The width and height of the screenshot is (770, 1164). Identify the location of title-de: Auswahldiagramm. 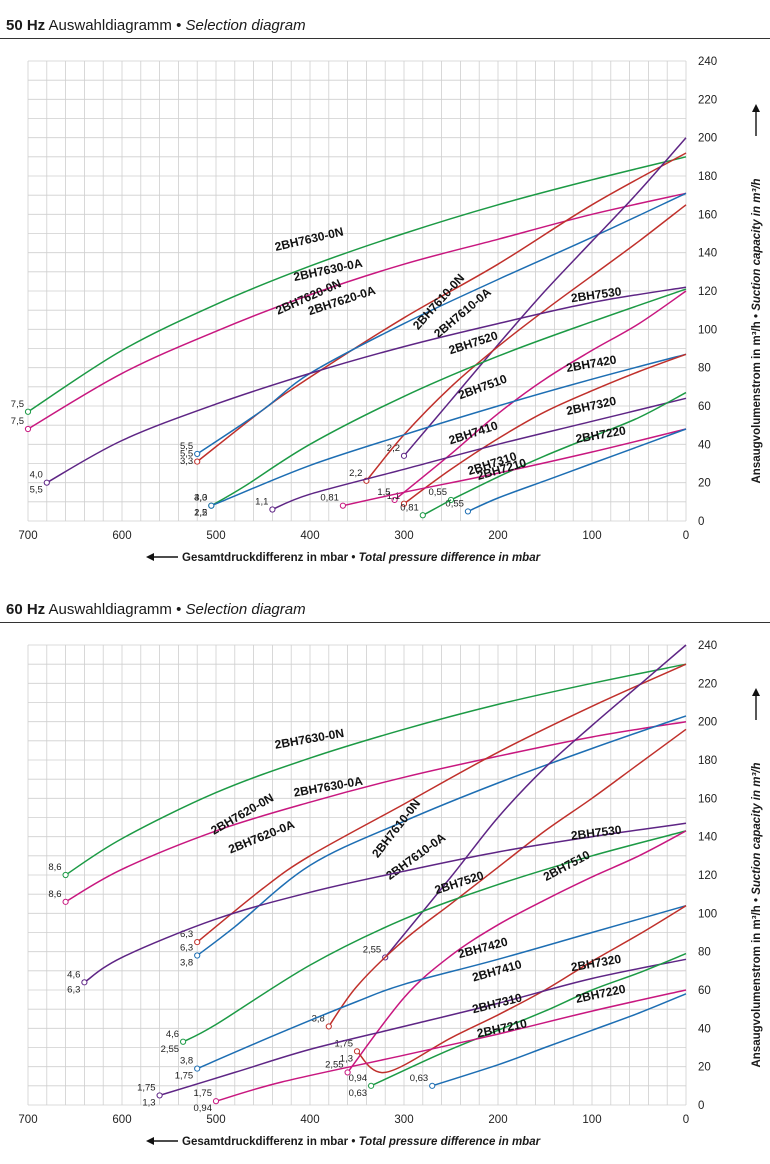
(110, 25).